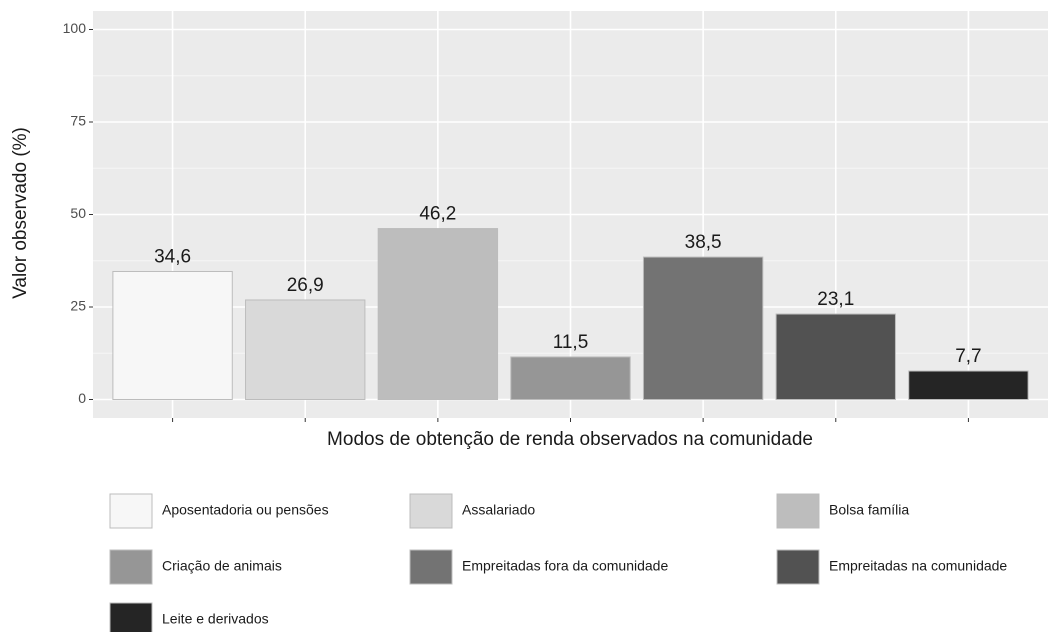  What do you see at coordinates (82, 398) in the screenshot?
I see `y-tick-label: 0` at bounding box center [82, 398].